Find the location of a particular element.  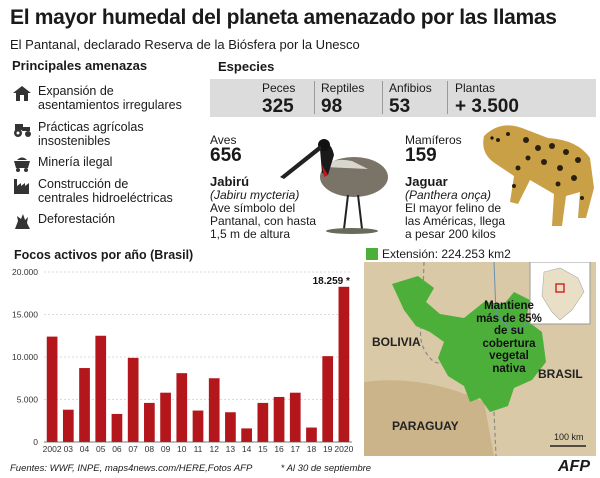

mammals-count: 159 is located at coordinates (421, 155).